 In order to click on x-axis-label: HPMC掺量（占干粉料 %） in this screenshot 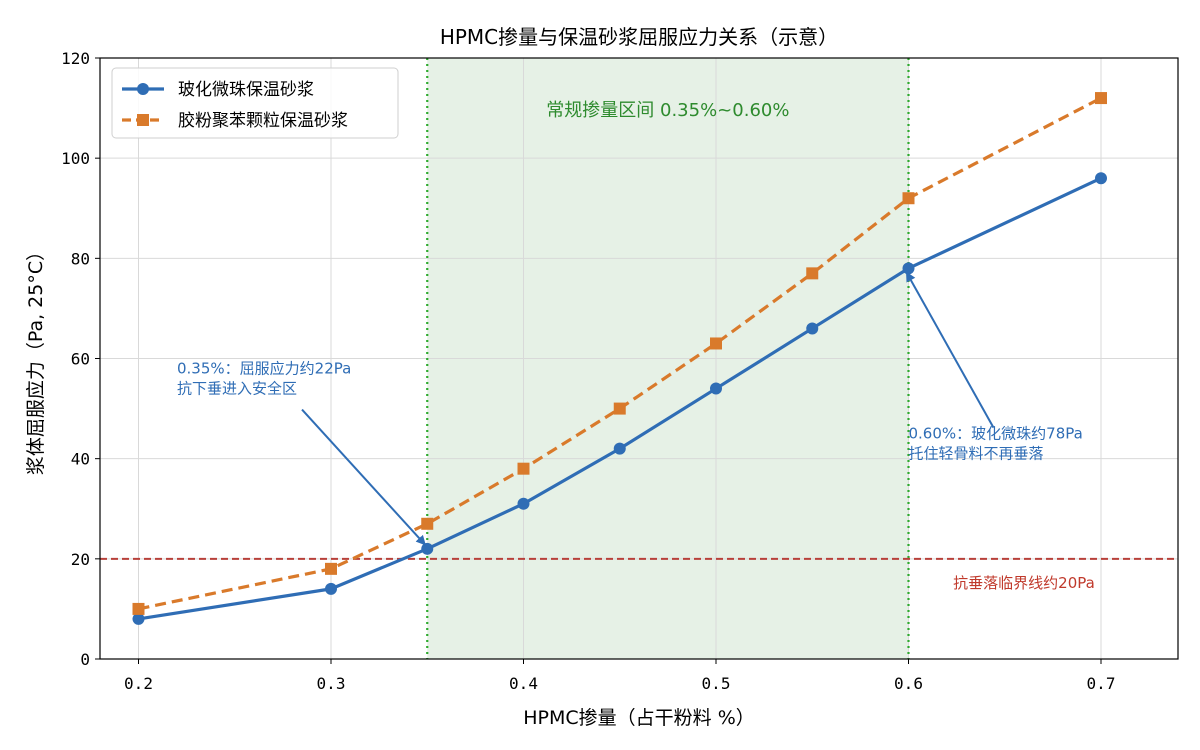, I will do `click(639, 718)`.